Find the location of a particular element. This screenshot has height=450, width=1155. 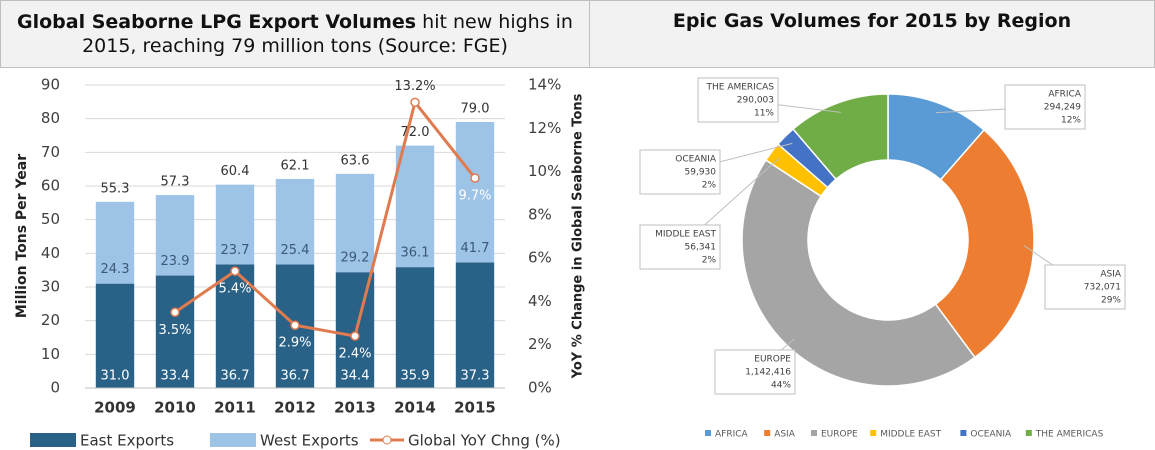

y2-tick-label: 2% is located at coordinates (540, 344).